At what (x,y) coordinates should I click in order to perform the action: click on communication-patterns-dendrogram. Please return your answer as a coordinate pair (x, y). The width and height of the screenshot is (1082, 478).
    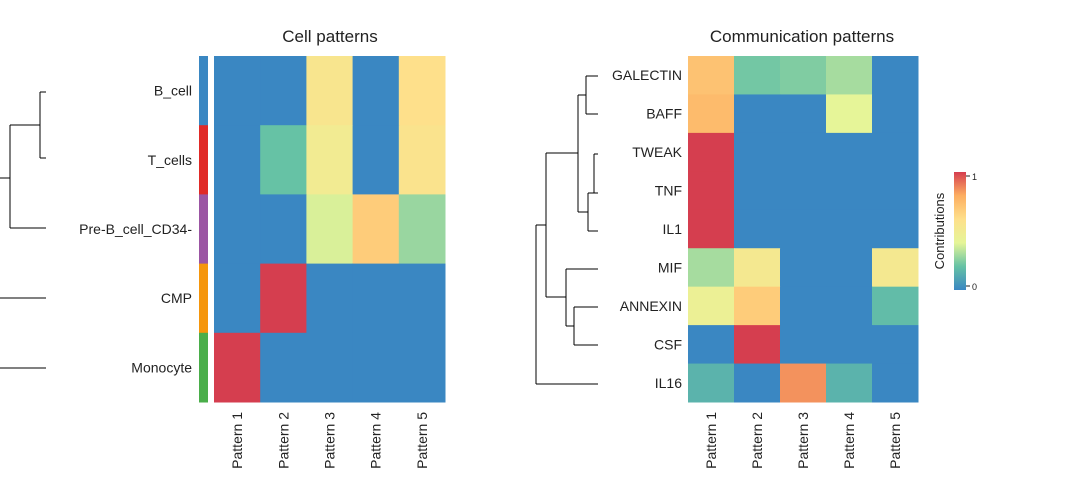
    Looking at the image, I should click on (566, 230).